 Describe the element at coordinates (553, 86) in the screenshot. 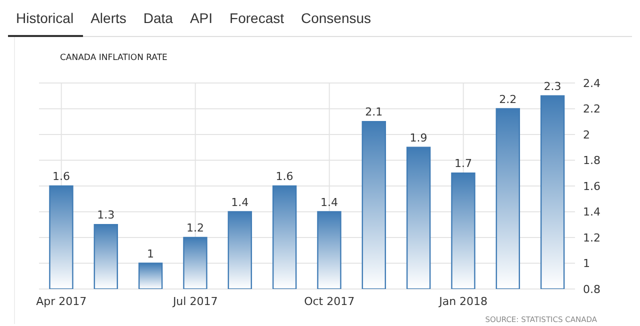

I see `data-label: 2.3` at that location.